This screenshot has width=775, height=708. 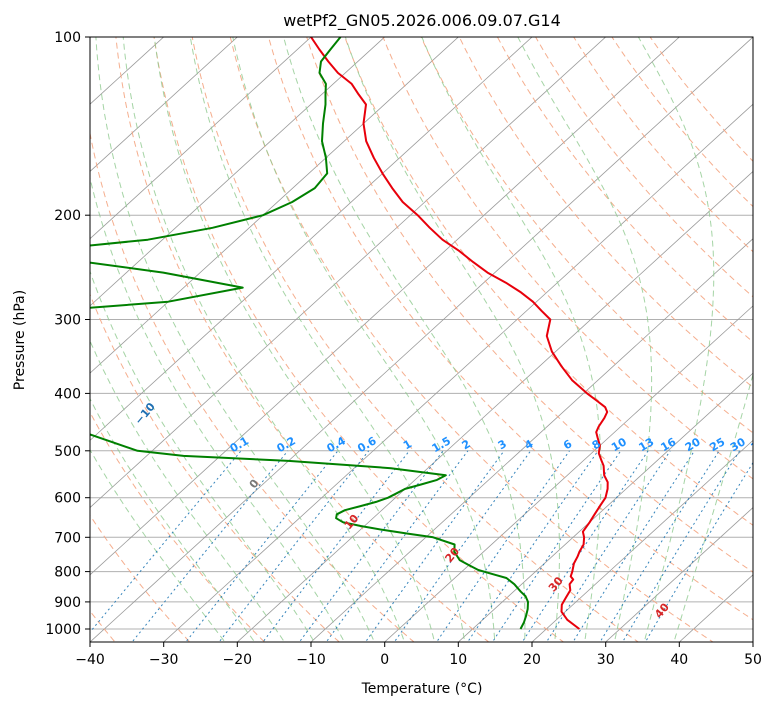 What do you see at coordinates (67, 321) in the screenshot?
I see `y-tick-label: 300` at bounding box center [67, 321].